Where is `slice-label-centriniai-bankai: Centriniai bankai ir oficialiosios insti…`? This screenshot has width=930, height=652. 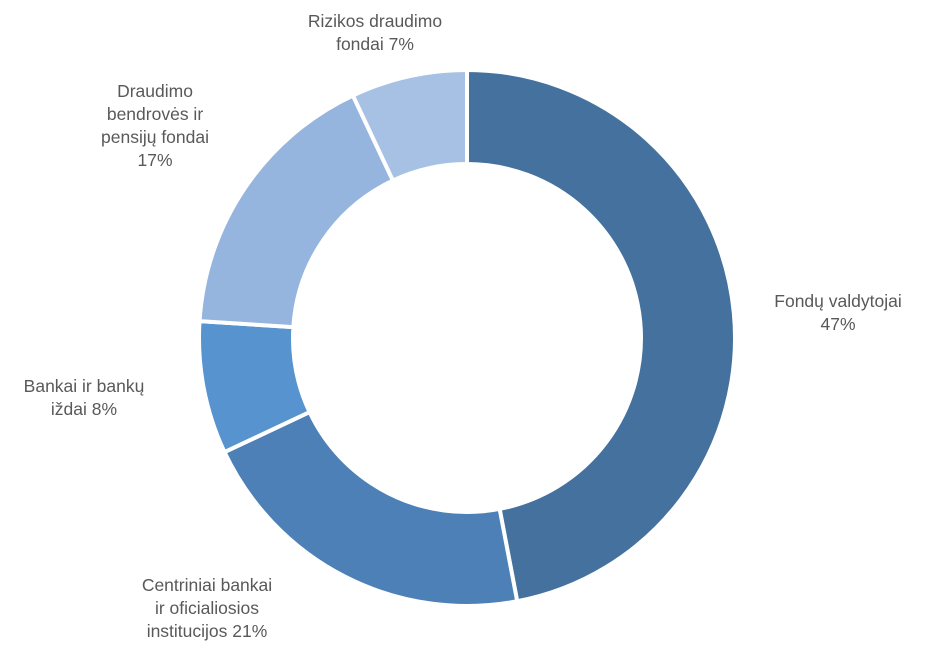 slice-label-centriniai-bankai: Centriniai bankai ir oficialiosios insti… is located at coordinates (207, 608).